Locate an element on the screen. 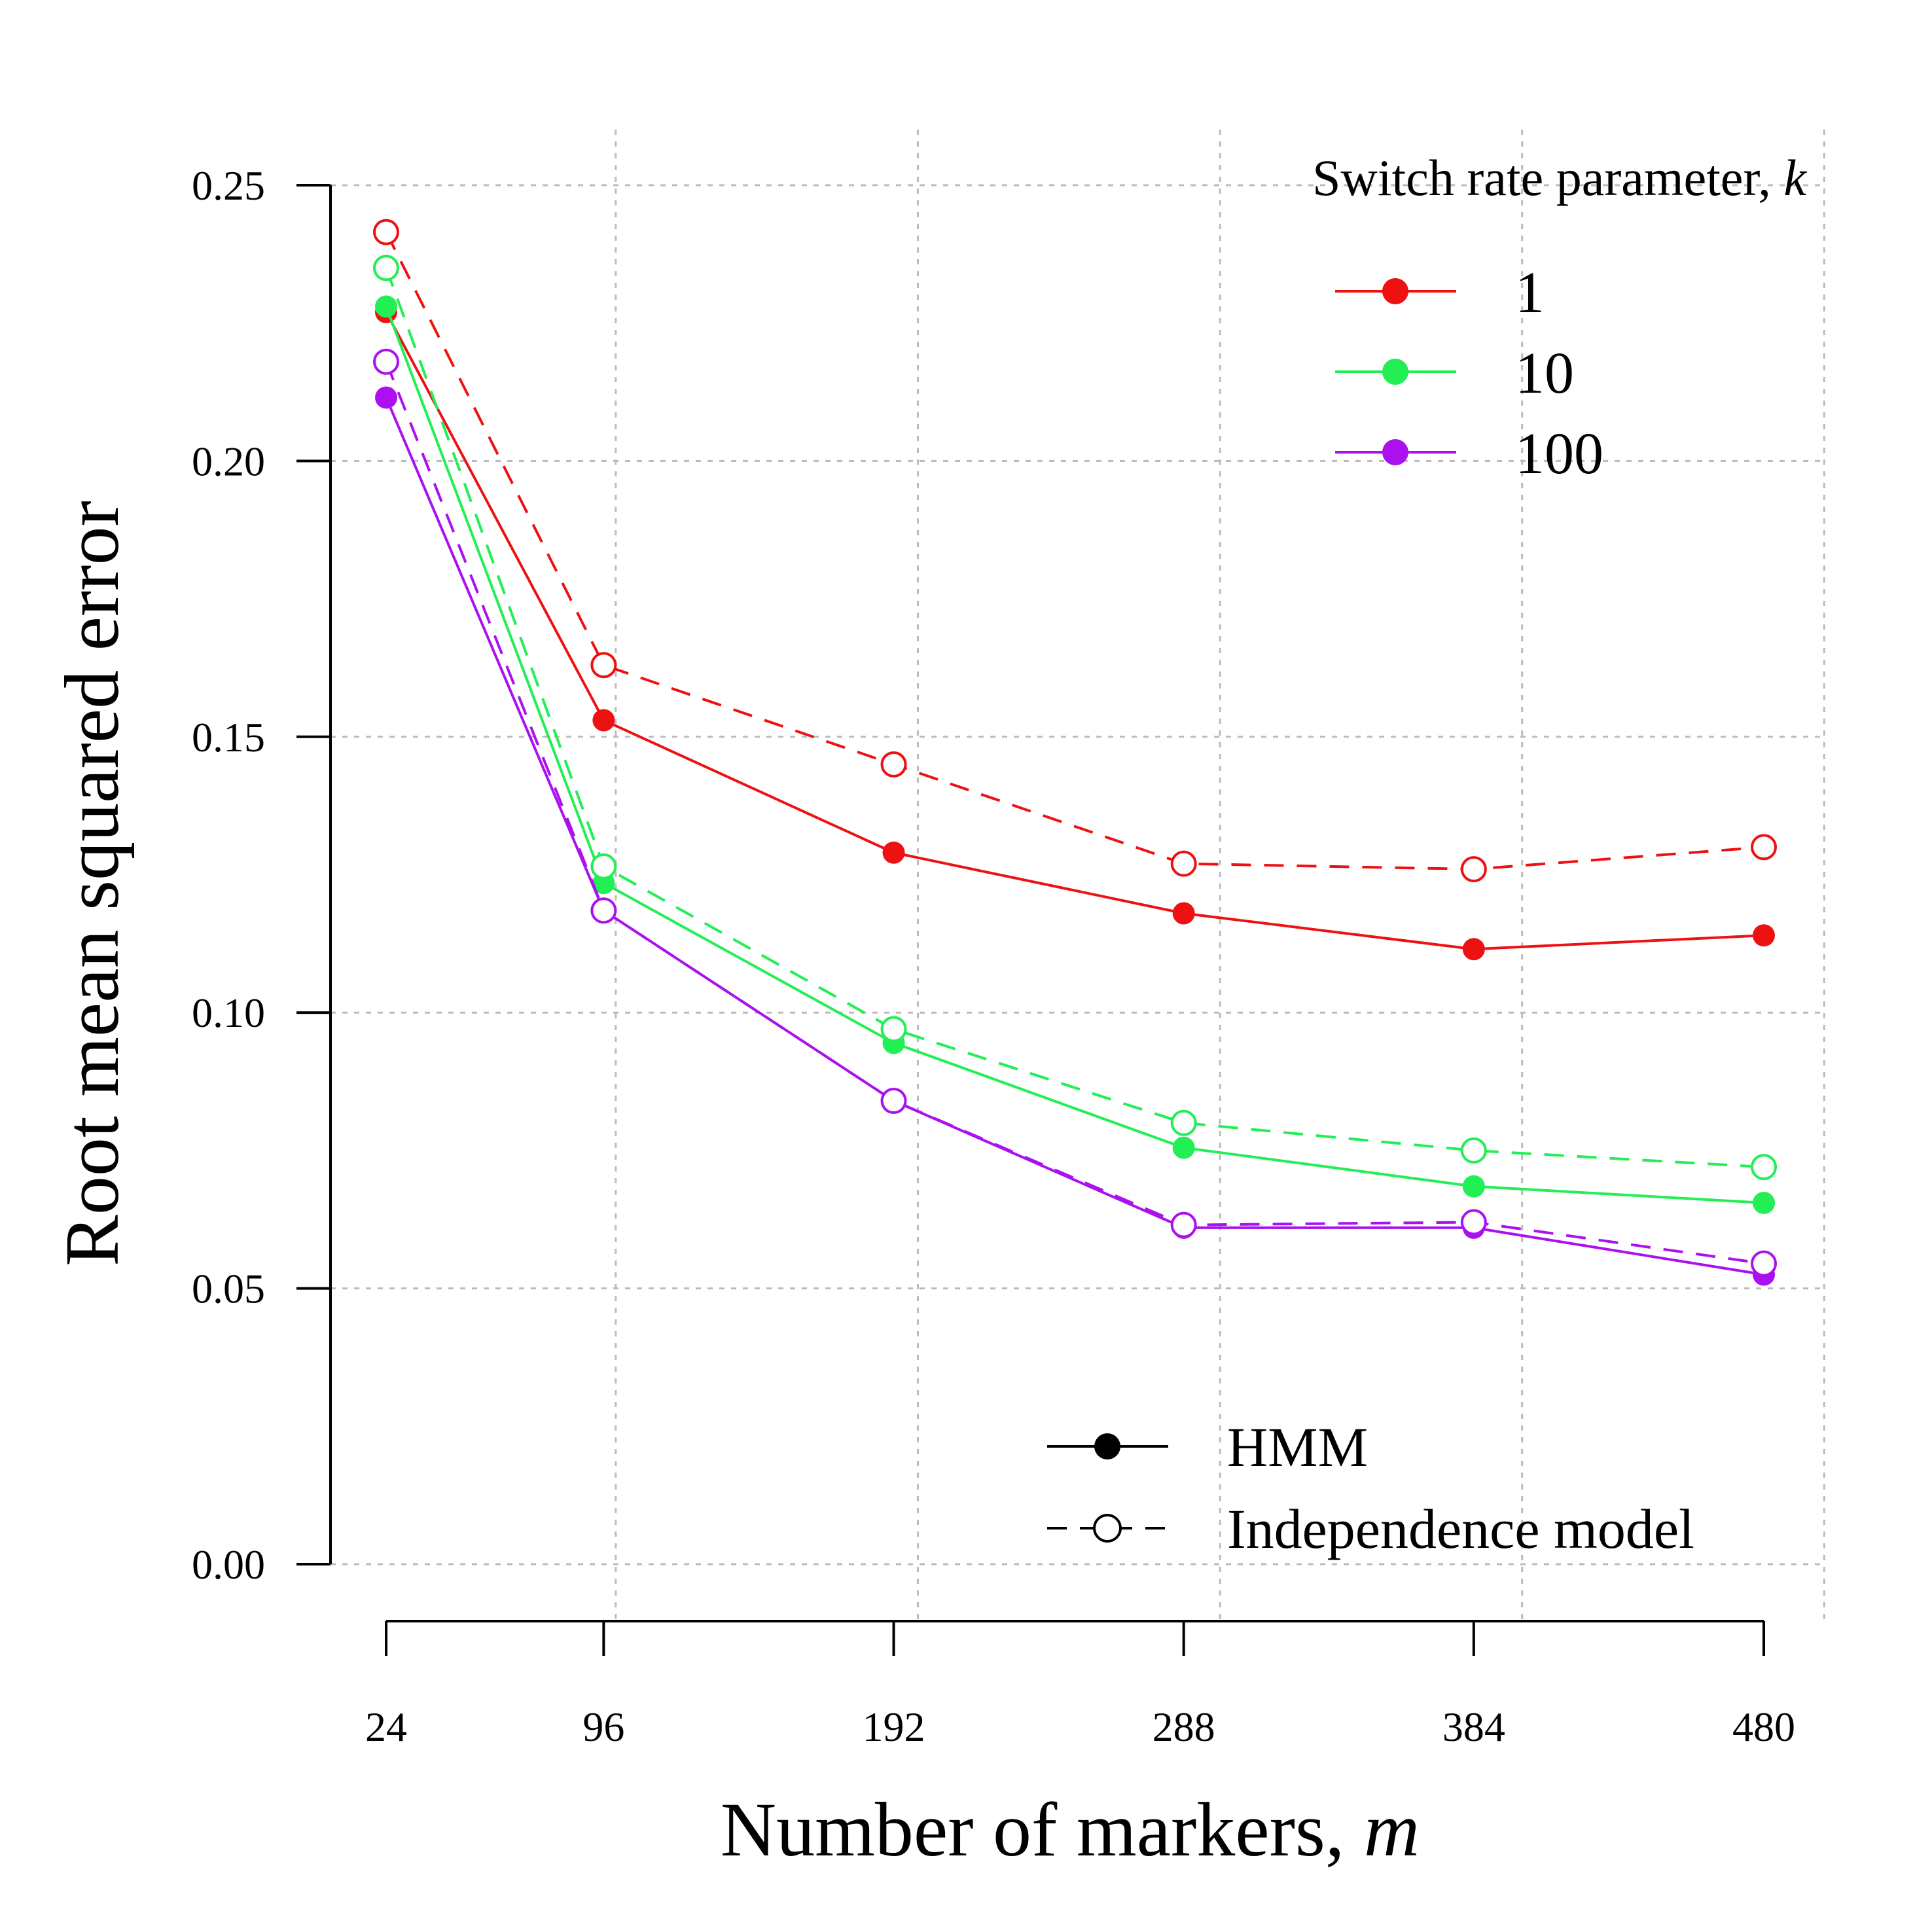 The height and width of the screenshot is (1932, 1932). x-axis-title: Number of markers, m is located at coordinates (1070, 1829).